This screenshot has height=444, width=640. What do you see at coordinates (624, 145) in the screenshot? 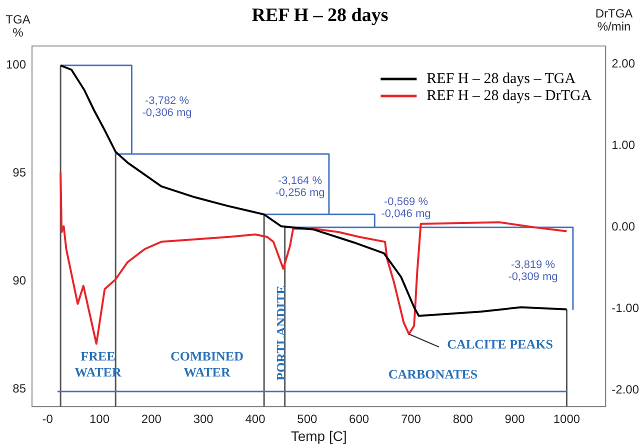
I see `y2-tick-label: 1.00` at bounding box center [624, 145].